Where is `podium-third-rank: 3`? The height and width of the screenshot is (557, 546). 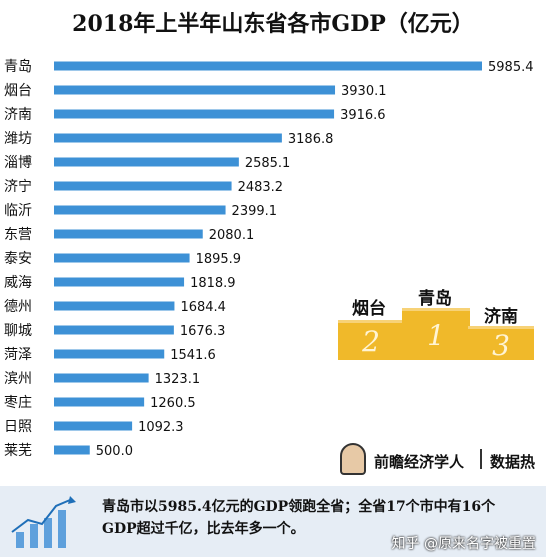 podium-third-rank: 3 is located at coordinates (501, 345).